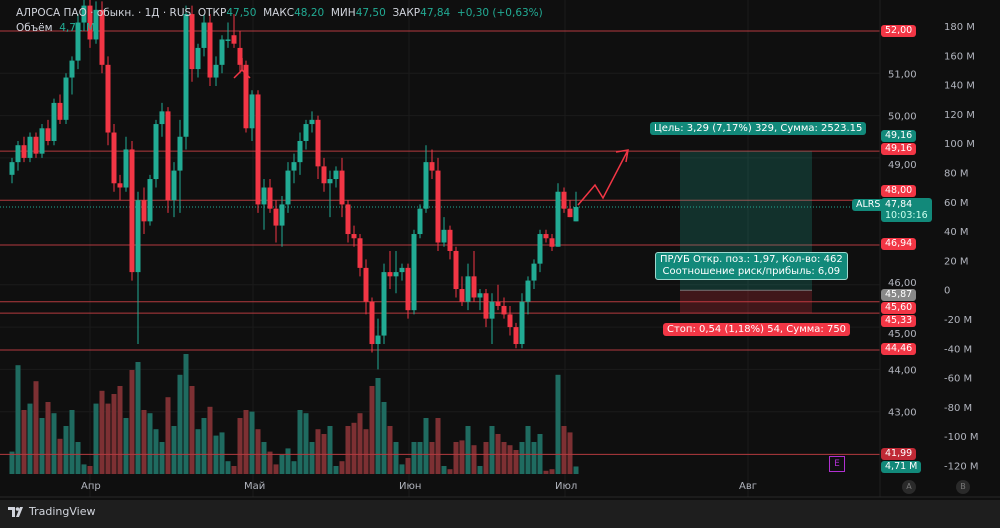 The height and width of the screenshot is (528, 1000). What do you see at coordinates (902, 74) in the screenshot?
I see `price-tick: 51,00` at bounding box center [902, 74].